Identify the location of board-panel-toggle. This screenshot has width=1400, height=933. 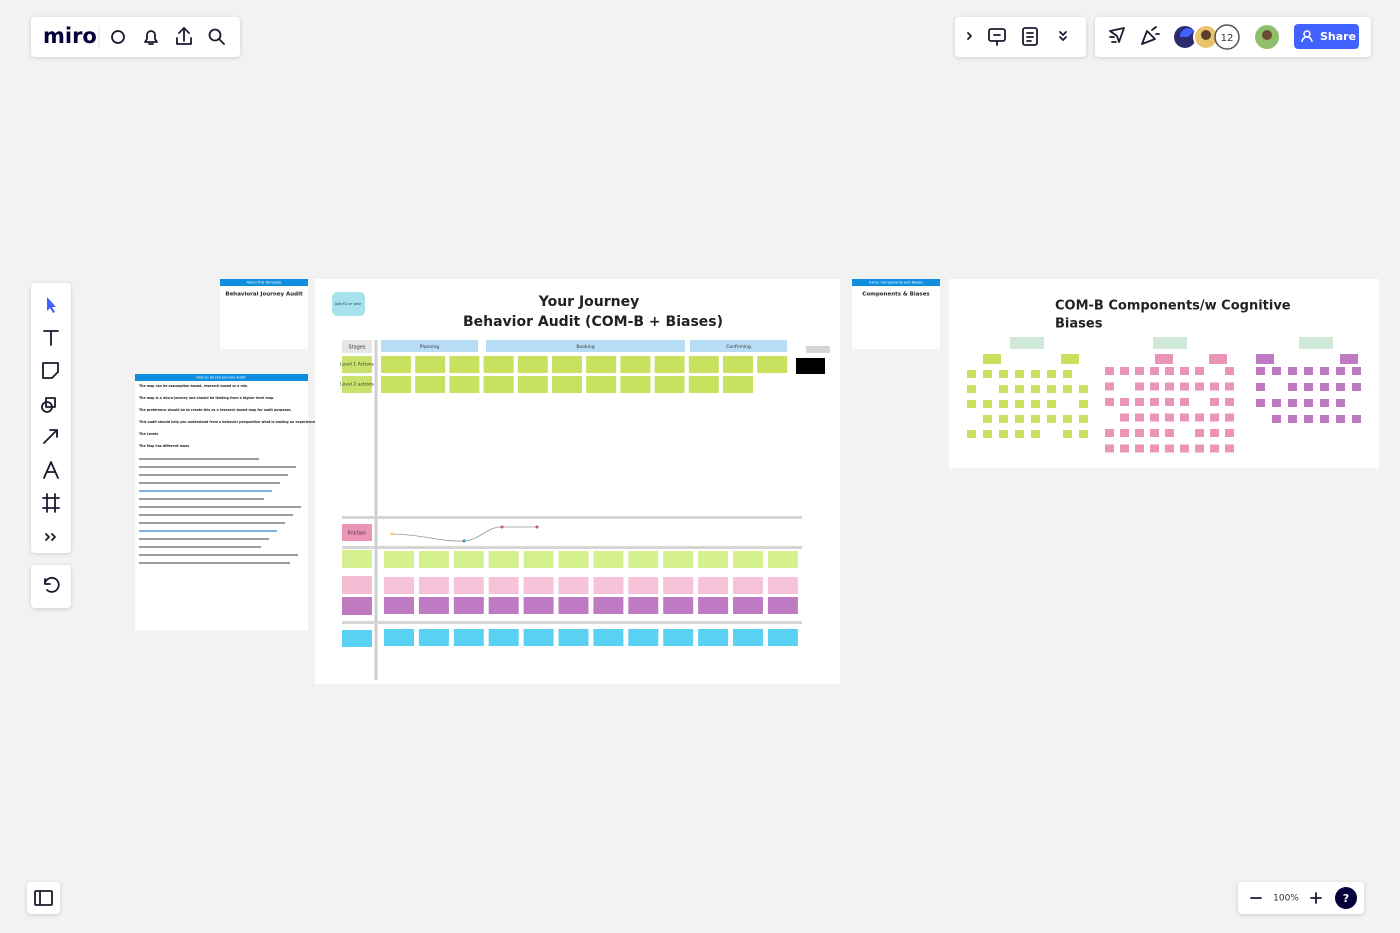
(43, 898).